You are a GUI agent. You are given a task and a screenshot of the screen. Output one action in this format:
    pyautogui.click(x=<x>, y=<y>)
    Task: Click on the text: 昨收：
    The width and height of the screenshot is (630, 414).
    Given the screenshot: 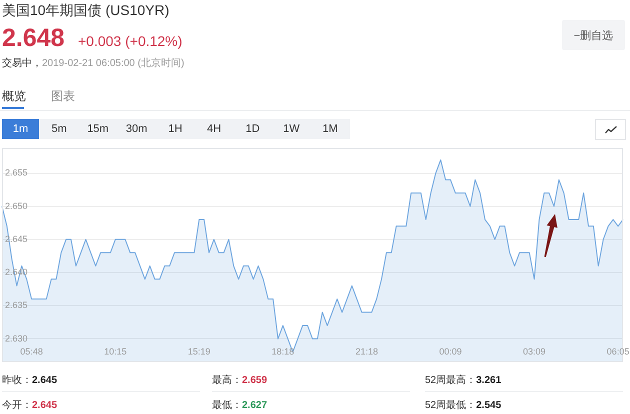 What is the action you would take?
    pyautogui.click(x=17, y=380)
    